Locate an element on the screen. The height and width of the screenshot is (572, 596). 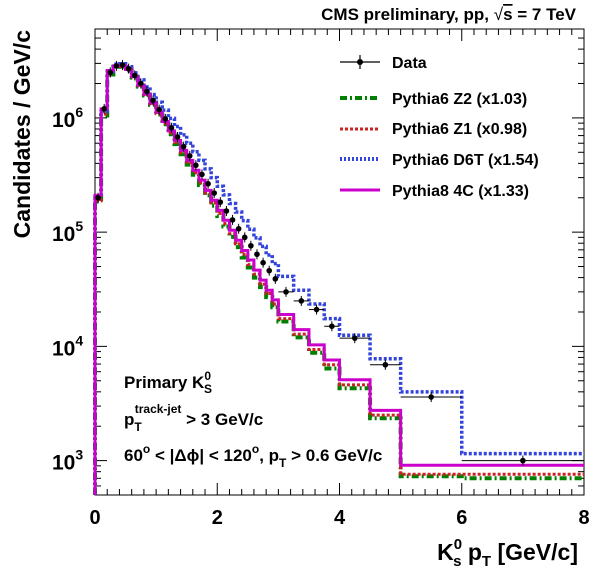
legend-entry-d6t: Pythia6 D6T (x1.54) is located at coordinates (439, 160).